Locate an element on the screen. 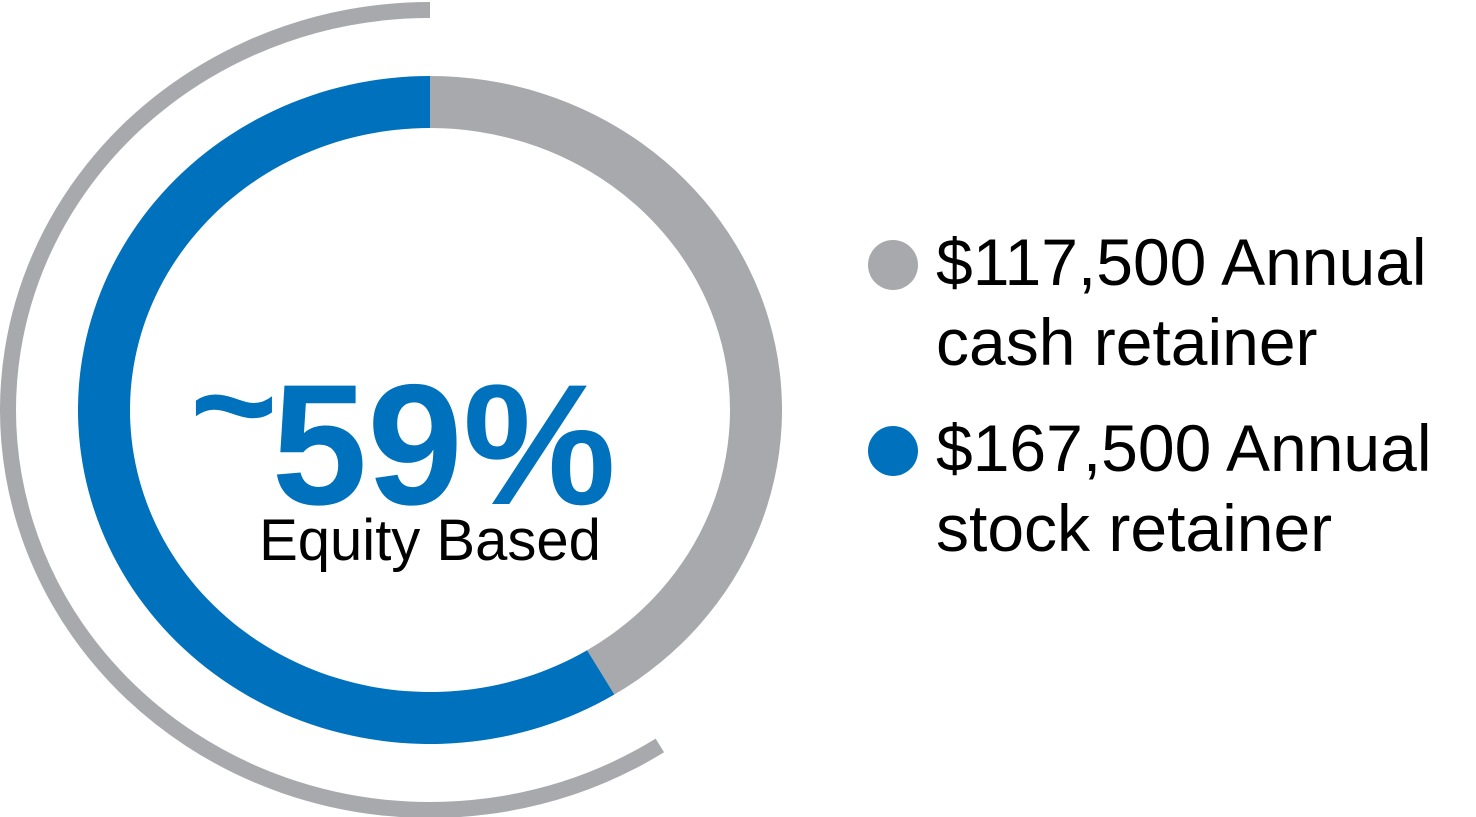 This screenshot has height=817, width=1476. equity-percentage-value: 59% is located at coordinates (443, 445).